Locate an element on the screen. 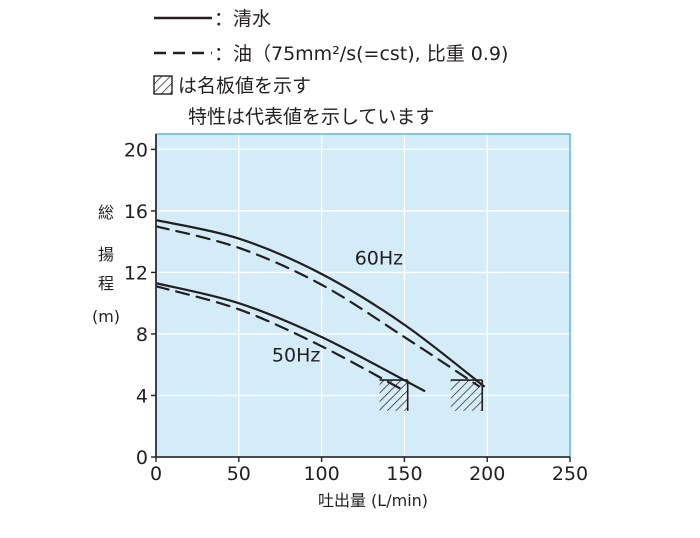 The width and height of the screenshot is (700, 538). y-tick-label: 12 is located at coordinates (136, 273).